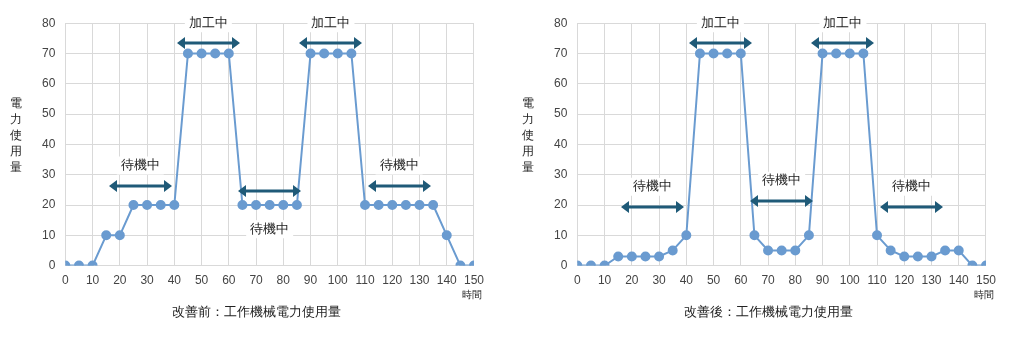 The image size is (1024, 340). What do you see at coordinates (65, 280) in the screenshot?
I see `x-tick-label: 0` at bounding box center [65, 280].